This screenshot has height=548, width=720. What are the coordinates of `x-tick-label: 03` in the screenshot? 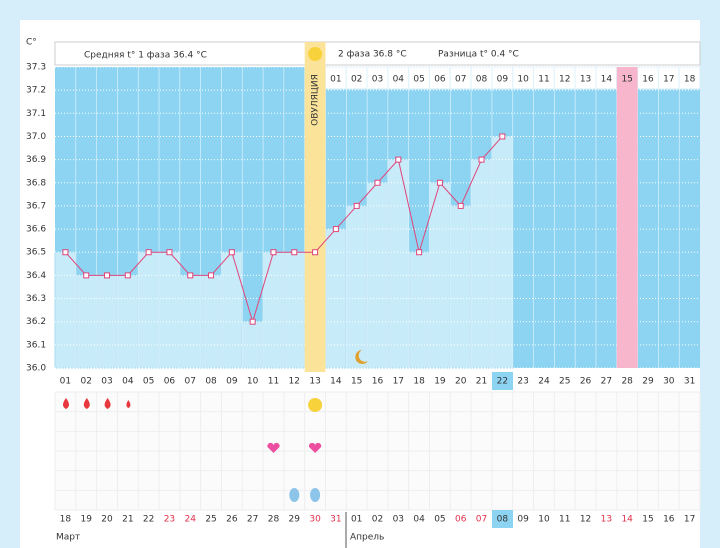 It's located at (106, 382).